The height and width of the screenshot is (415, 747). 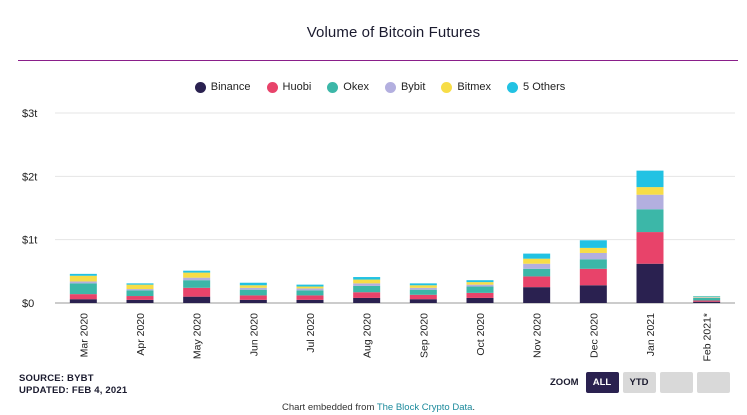 What do you see at coordinates (141, 334) in the screenshot?
I see `x-tick-label: Apr 2020` at bounding box center [141, 334].